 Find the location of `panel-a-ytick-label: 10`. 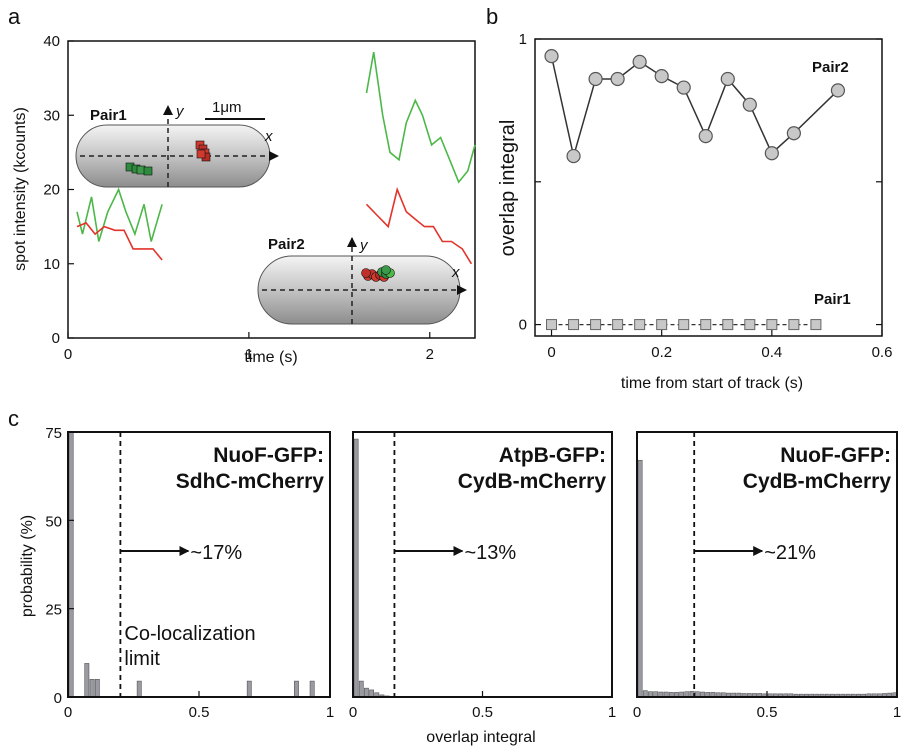

panel-a-ytick-label: 10 is located at coordinates (51, 264).